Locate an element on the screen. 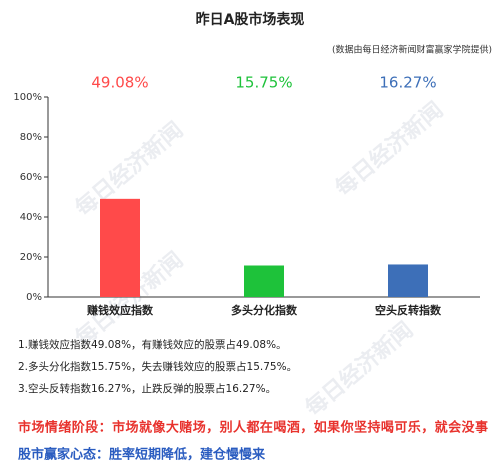 This screenshot has width=500, height=469. value-label: 16.27% is located at coordinates (407, 83).